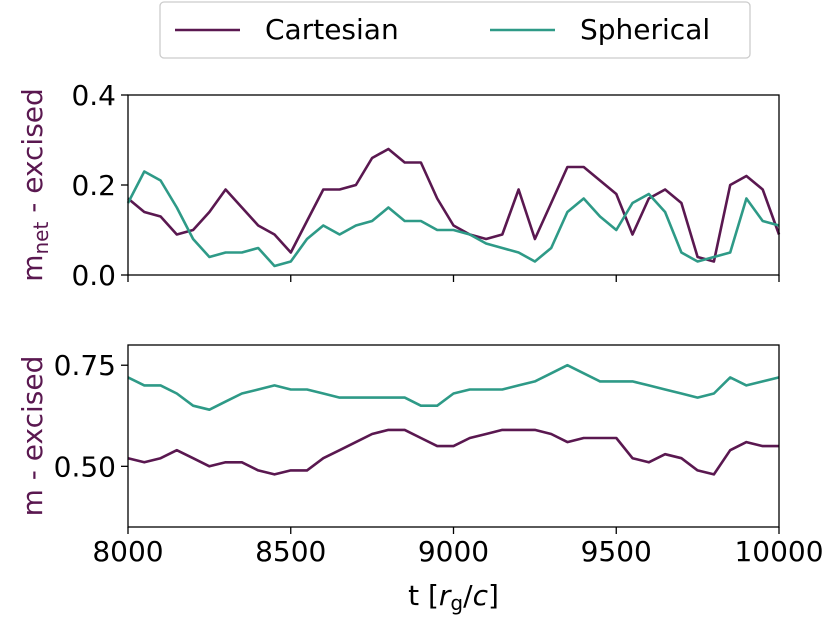  I want to click on x-tick-label: 8000, so click(127, 551).